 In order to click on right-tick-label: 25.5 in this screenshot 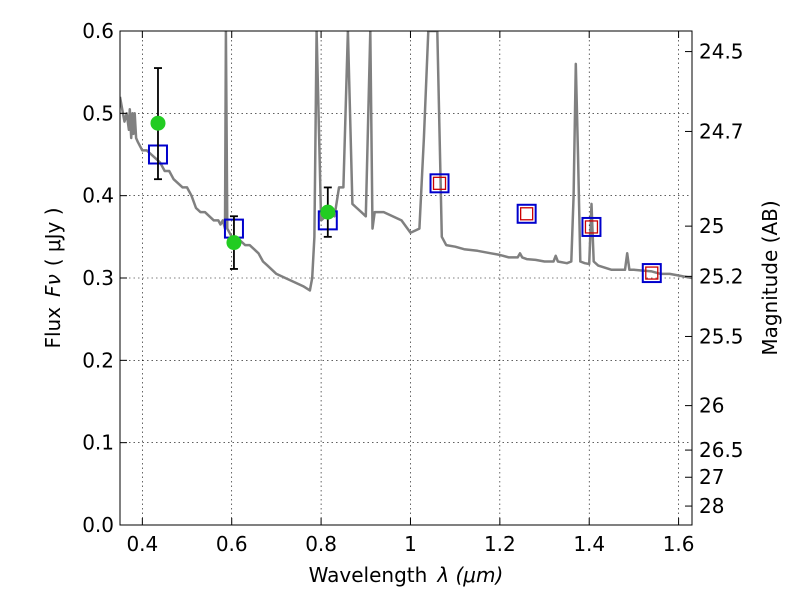, I will do `click(721, 336)`.